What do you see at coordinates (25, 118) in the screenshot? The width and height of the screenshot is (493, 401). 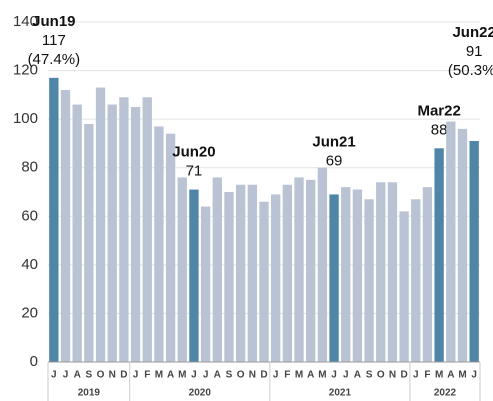 I see `y-tick-label: 100` at bounding box center [25, 118].